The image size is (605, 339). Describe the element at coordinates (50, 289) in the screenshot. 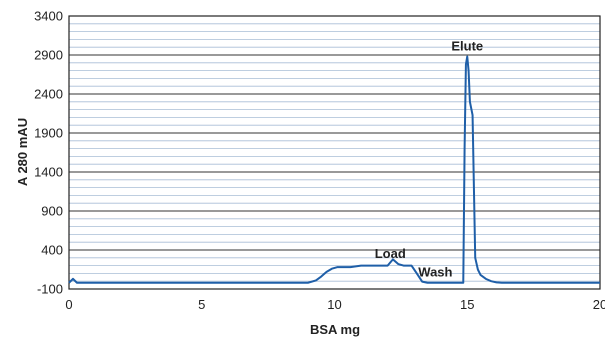

I see `y-tick-label: -100` at that location.